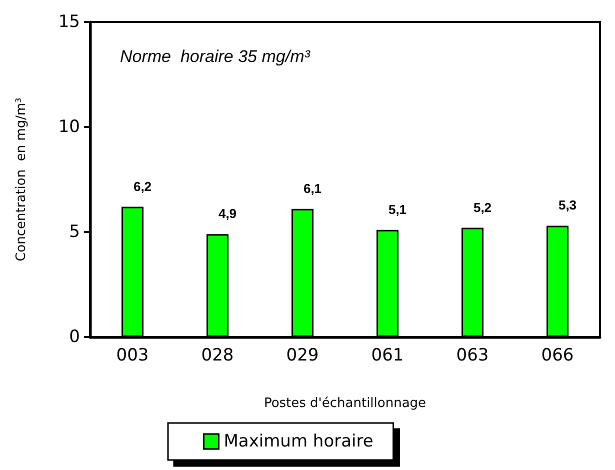 This screenshot has width=615, height=470. I want to click on data-label: 6,2, so click(142, 186).